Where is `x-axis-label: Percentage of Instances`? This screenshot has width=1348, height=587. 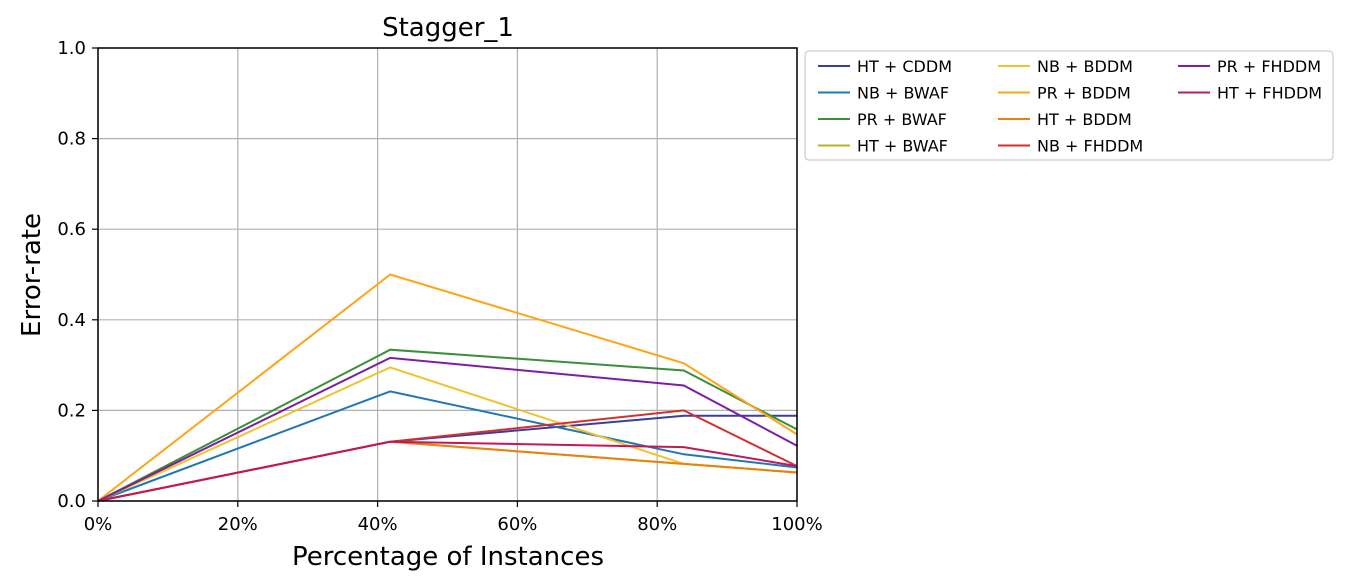 x-axis-label: Percentage of Instances is located at coordinates (448, 557).